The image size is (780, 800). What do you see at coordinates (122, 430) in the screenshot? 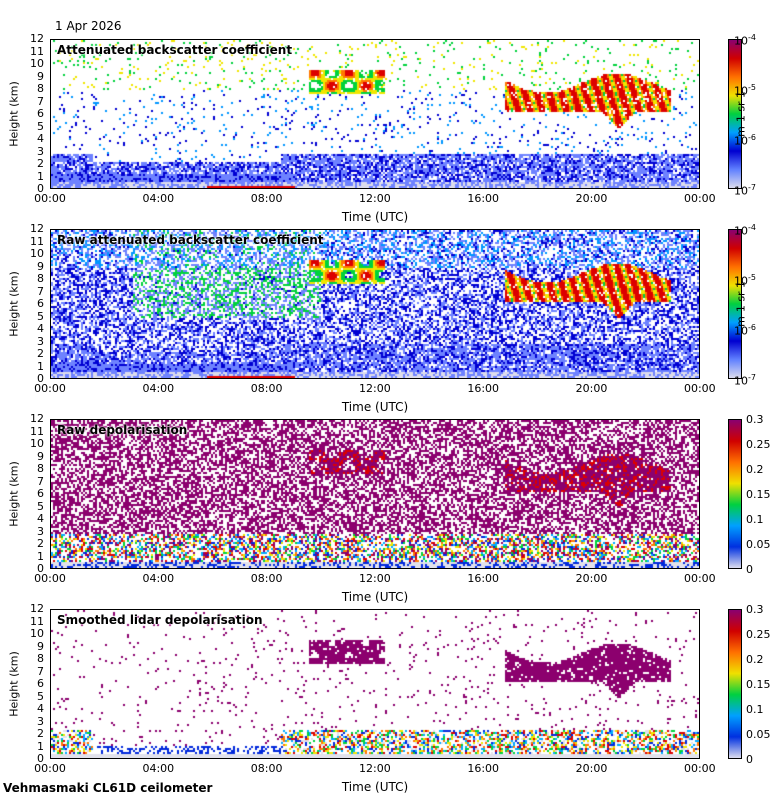
I see `panel-title: Raw depolarisation` at bounding box center [122, 430].